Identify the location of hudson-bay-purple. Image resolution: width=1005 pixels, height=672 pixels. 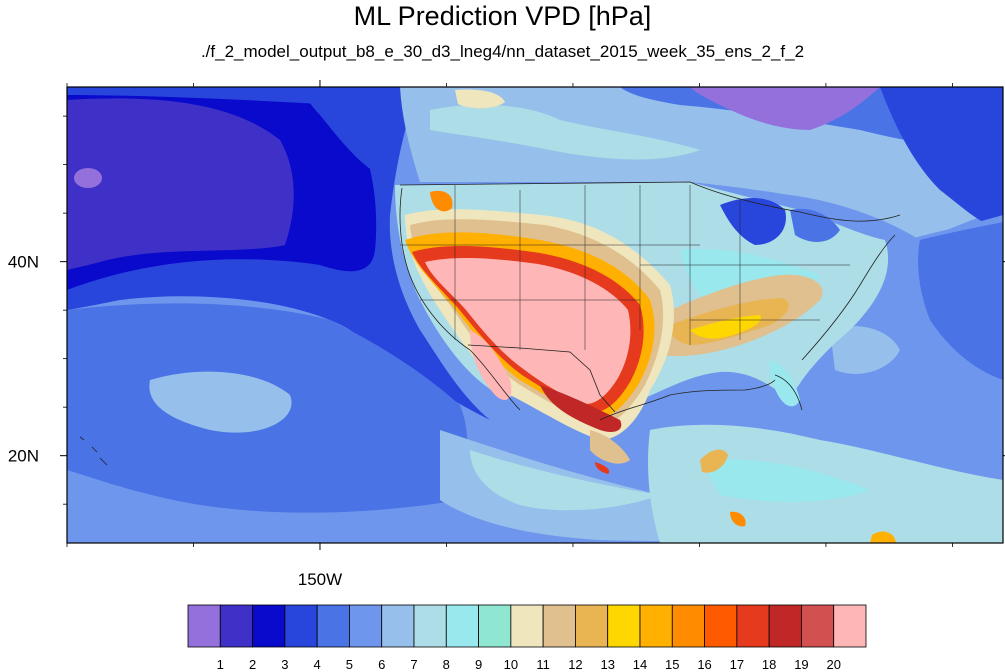
(785, 108).